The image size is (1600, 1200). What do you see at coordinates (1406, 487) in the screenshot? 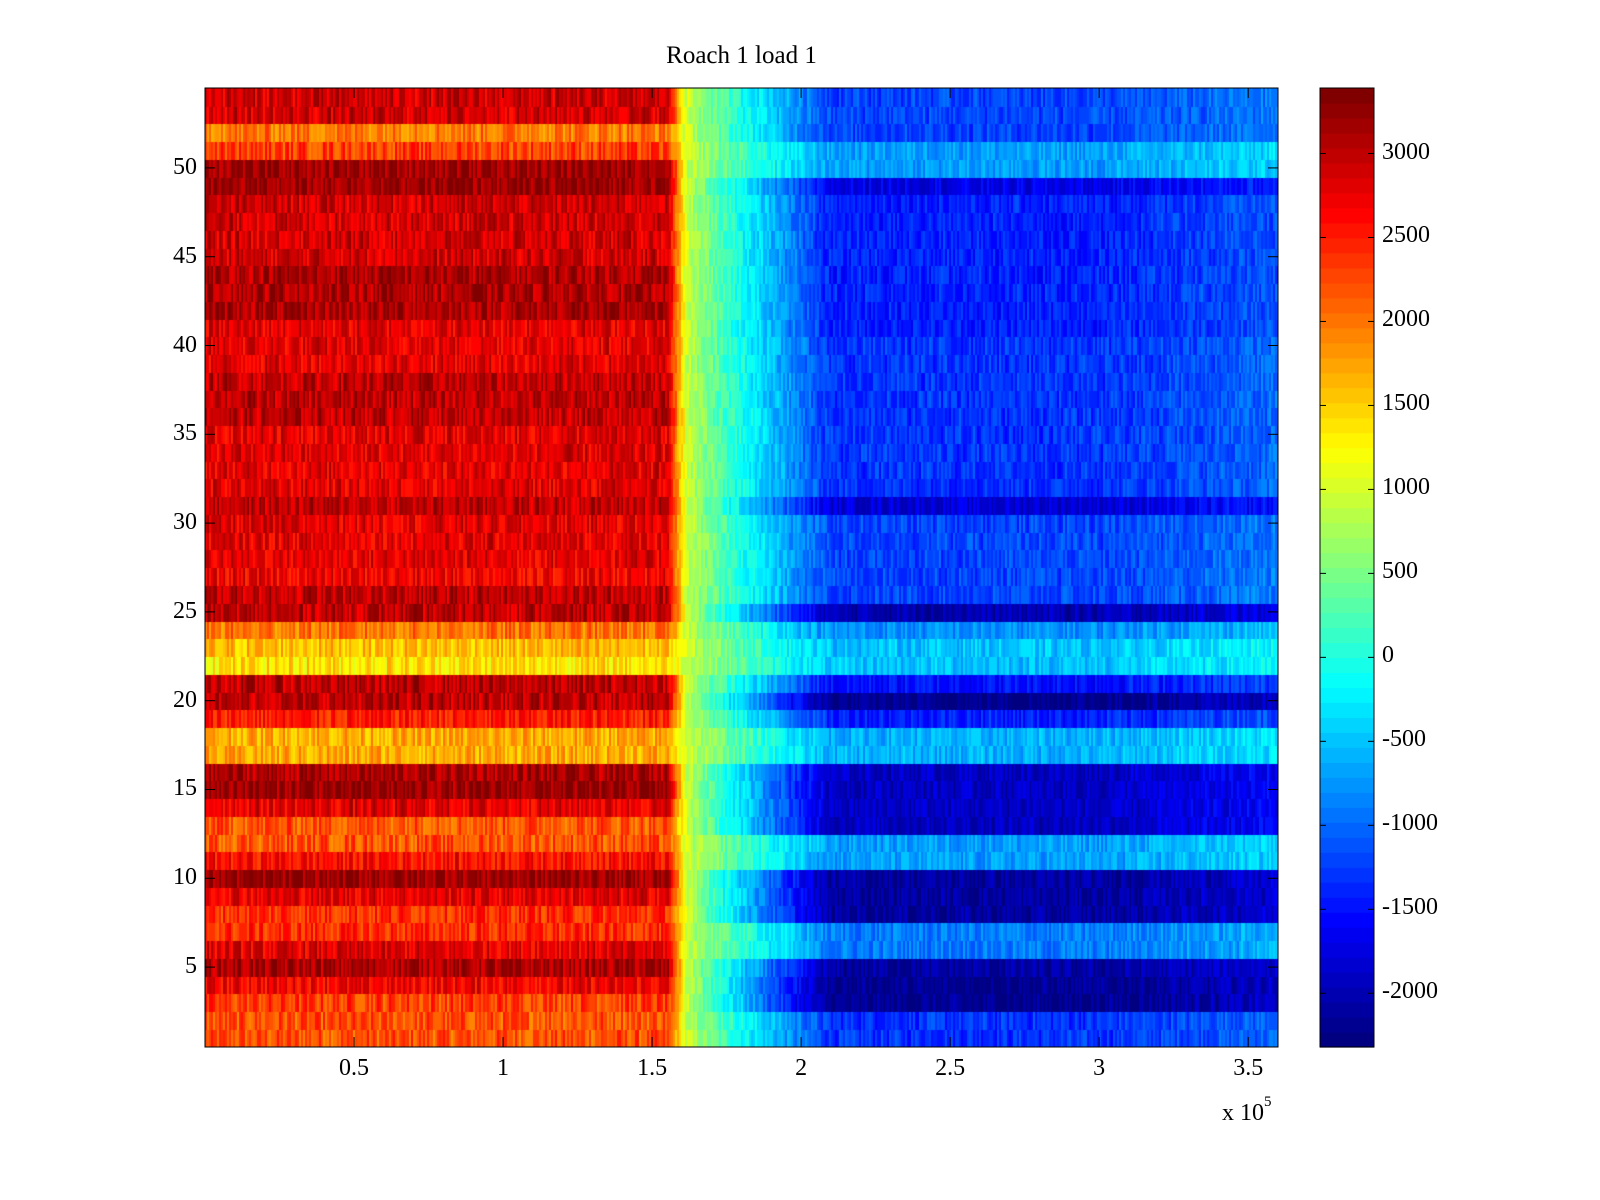
I see `colorbar-tick-label: 1000` at bounding box center [1406, 487].